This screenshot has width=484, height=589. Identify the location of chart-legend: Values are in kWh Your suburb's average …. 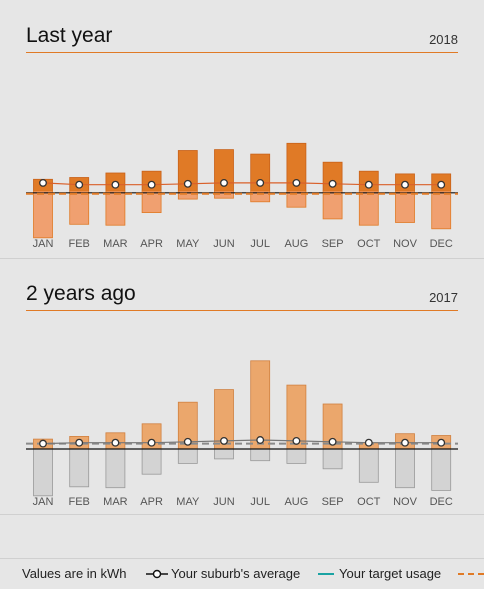
(242, 573).